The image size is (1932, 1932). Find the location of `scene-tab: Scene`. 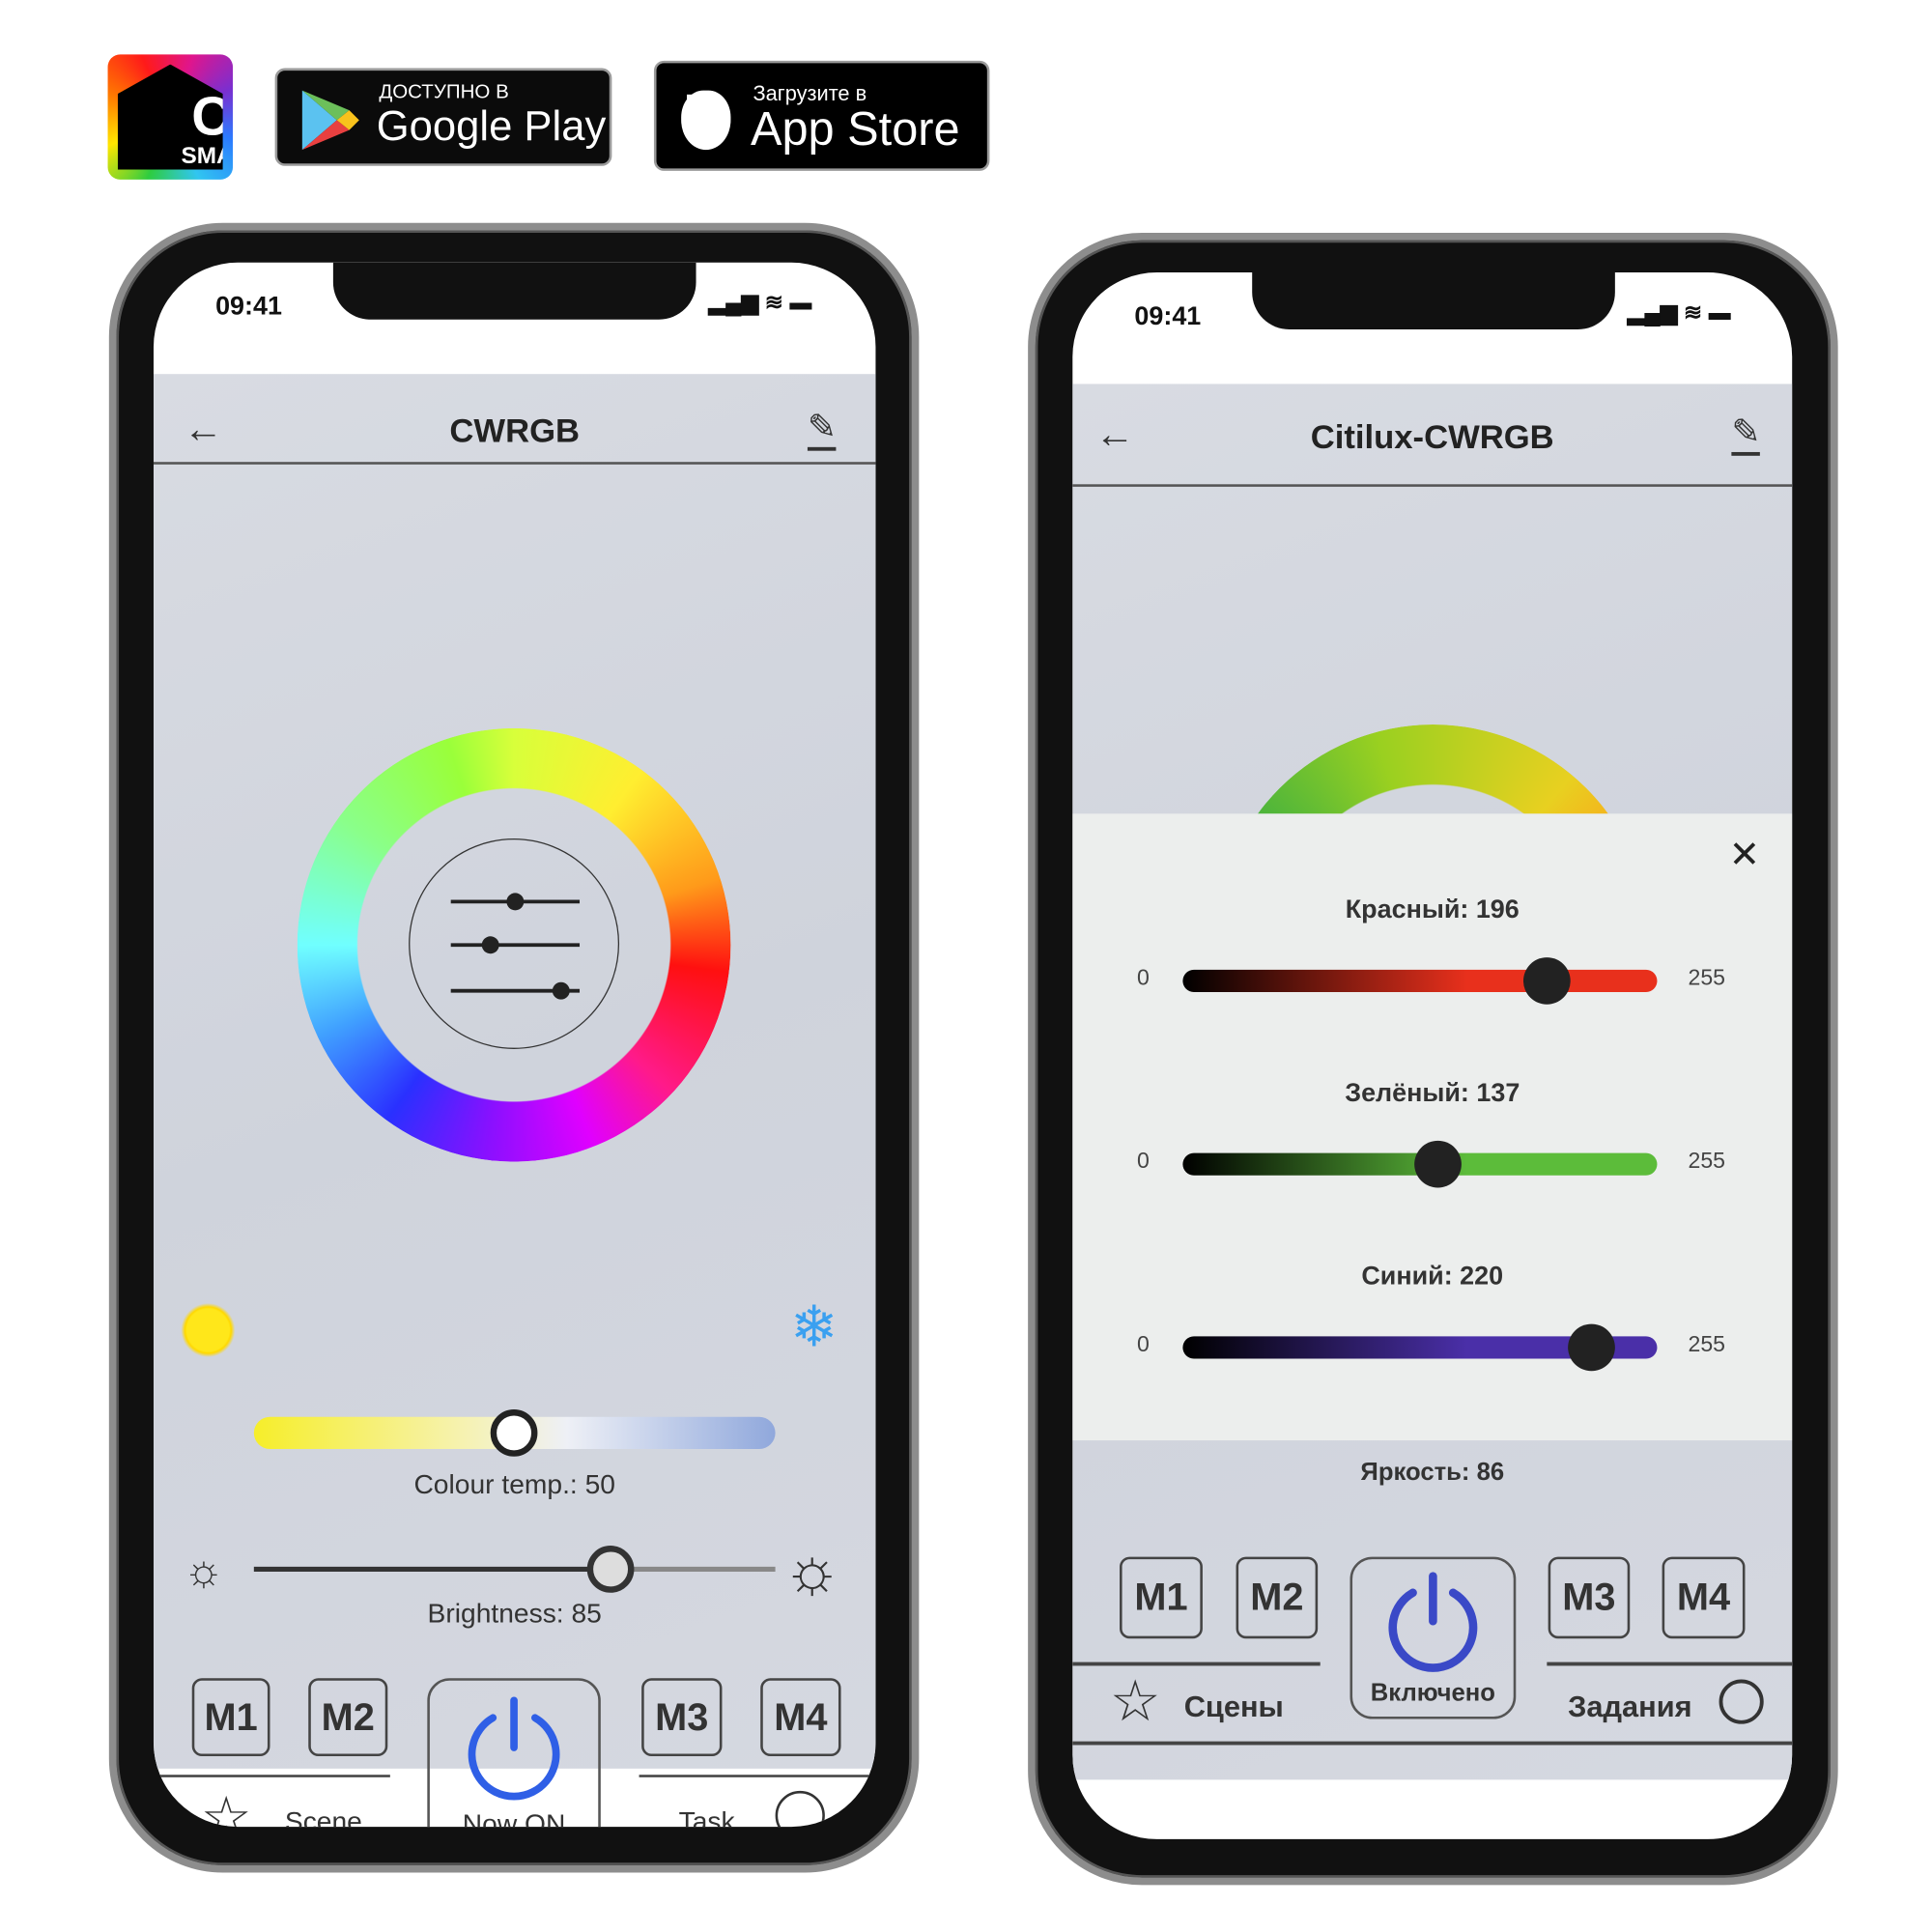

scene-tab: Scene is located at coordinates (323, 1816).